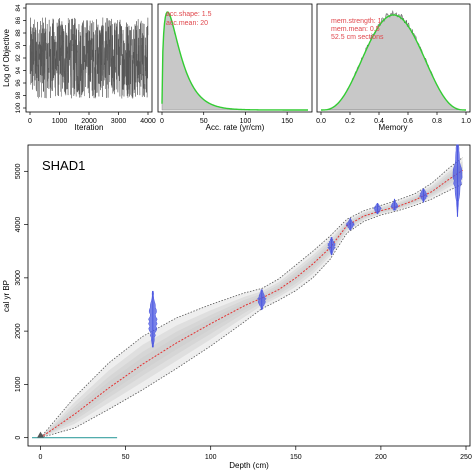 The image size is (474, 471). I want to click on depth-xtick-label: 200, so click(381, 457).